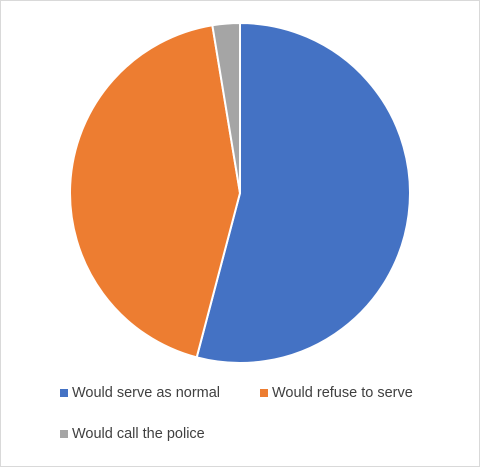  Describe the element at coordinates (226, 107) in the screenshot. I see `pie-slice` at that location.